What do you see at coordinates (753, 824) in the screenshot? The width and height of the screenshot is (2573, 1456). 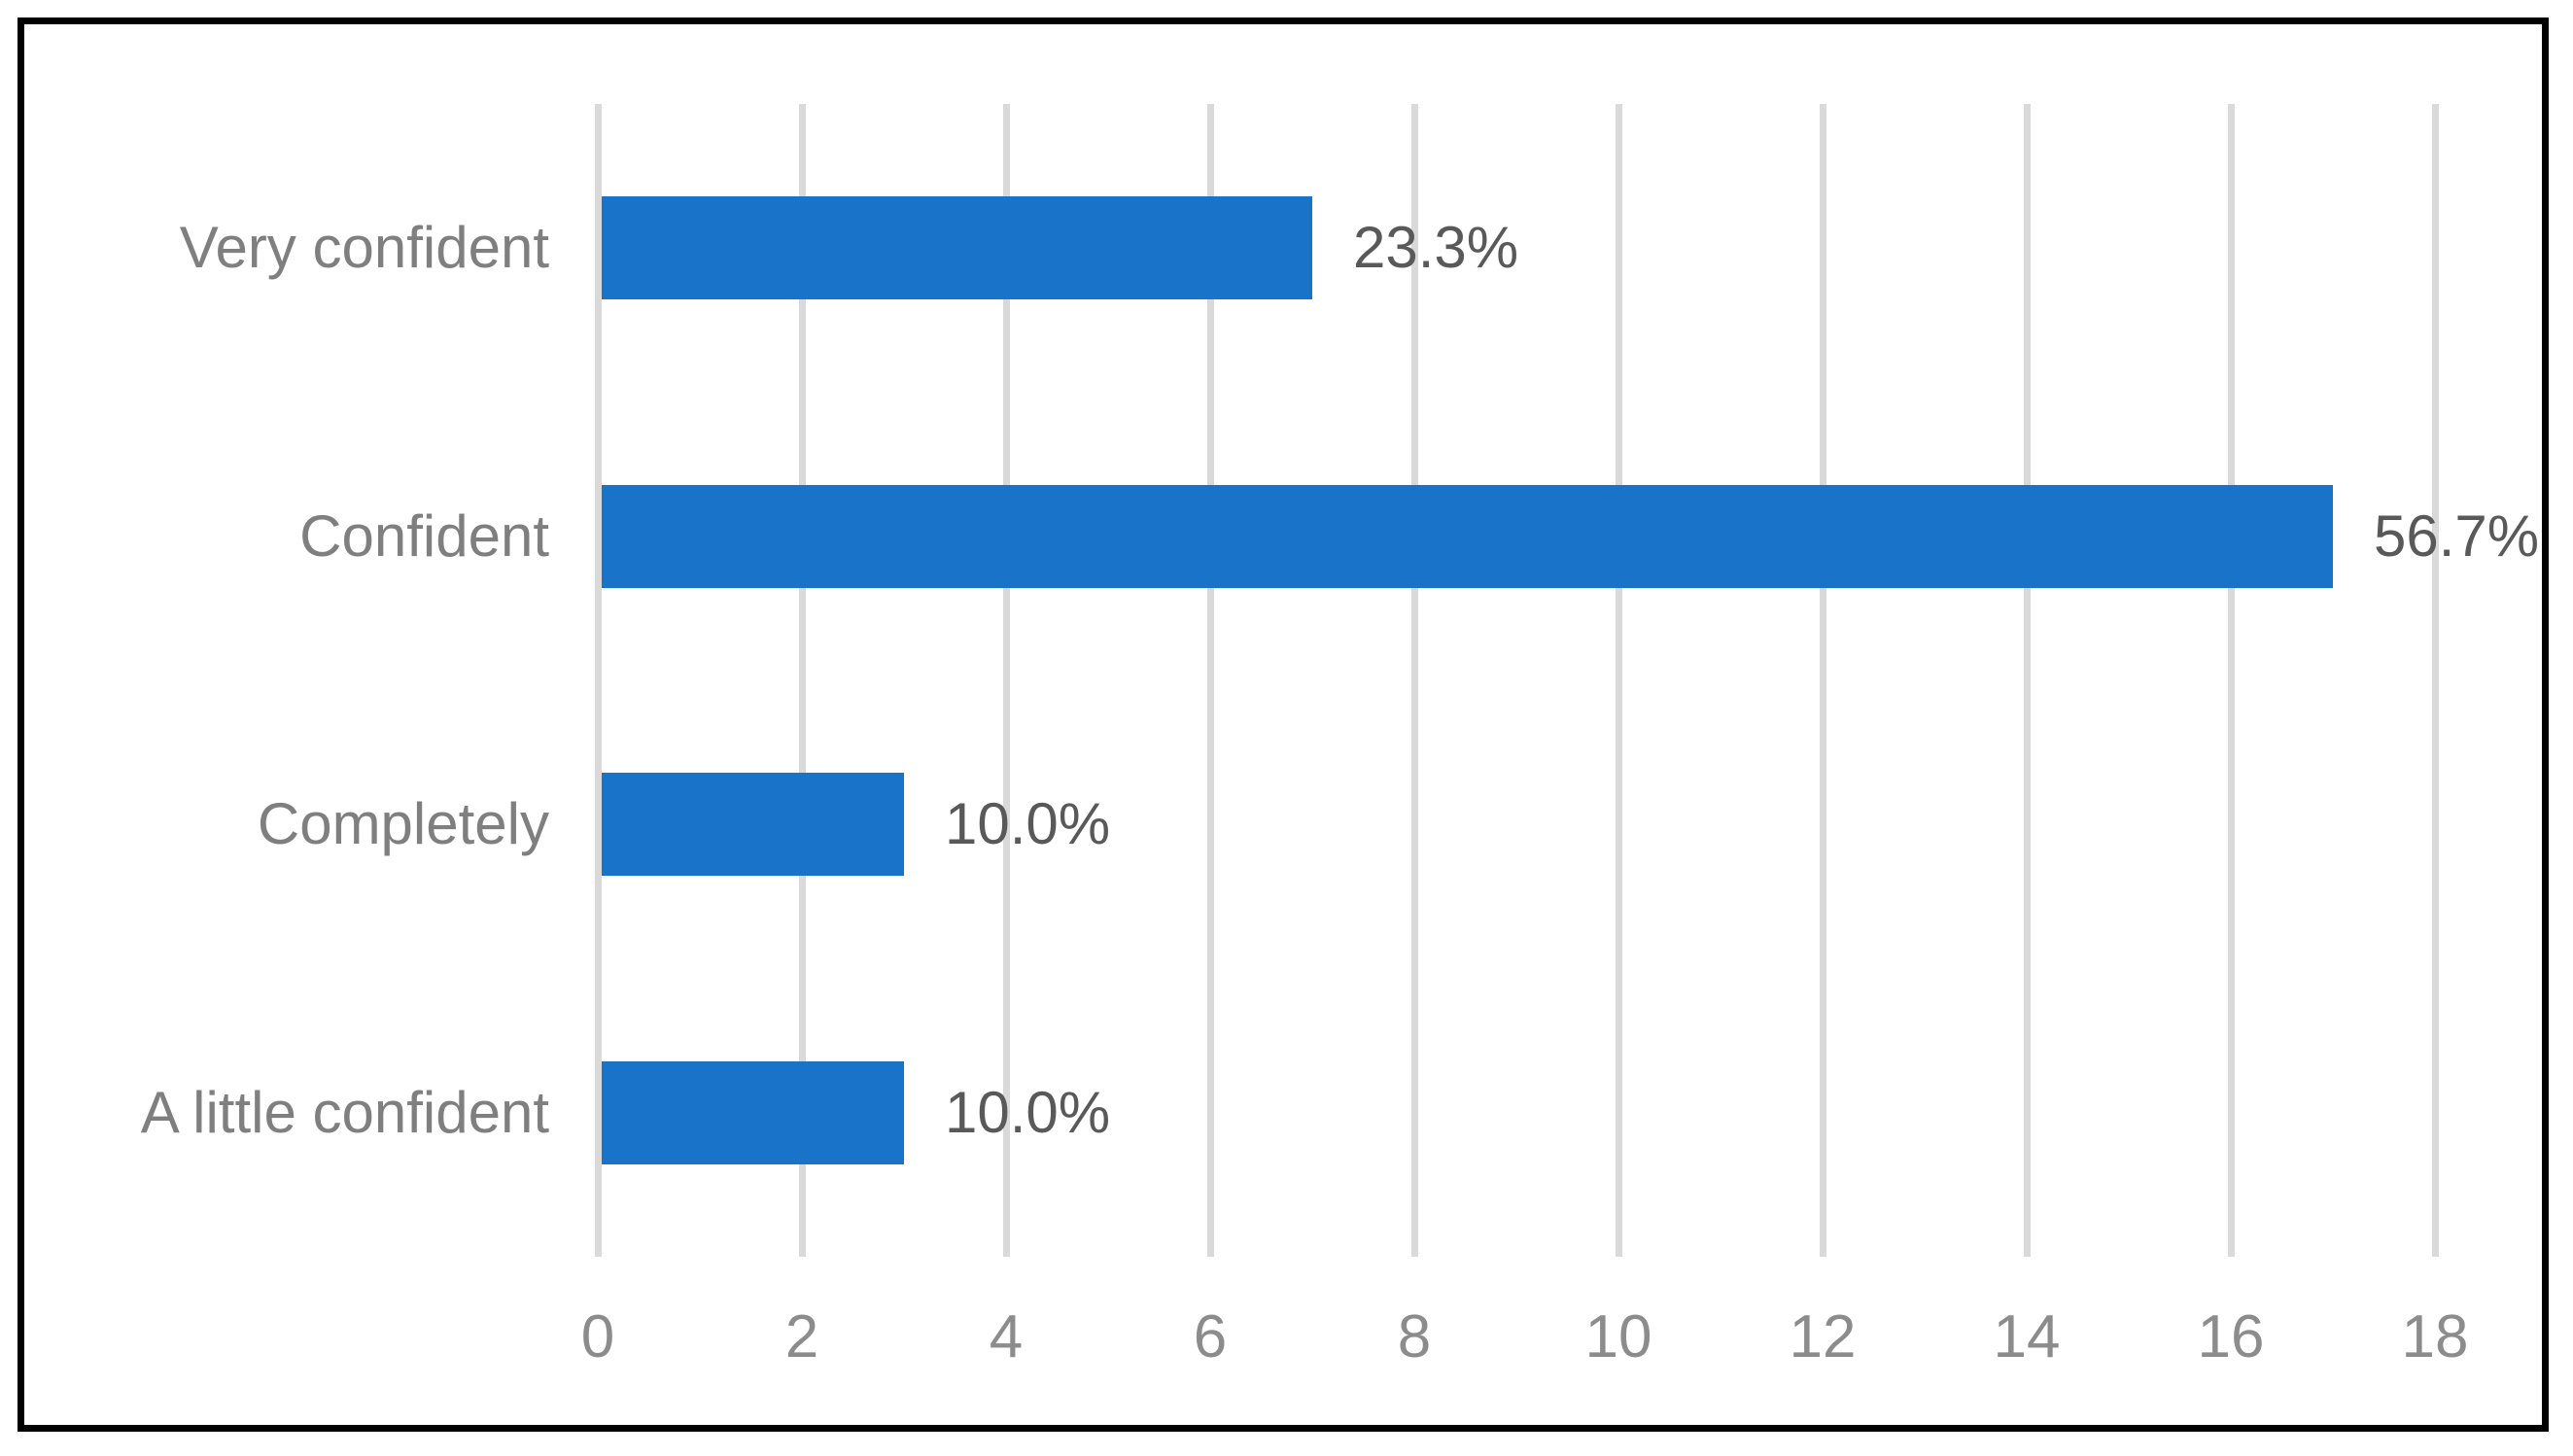 I see `bar-completely` at bounding box center [753, 824].